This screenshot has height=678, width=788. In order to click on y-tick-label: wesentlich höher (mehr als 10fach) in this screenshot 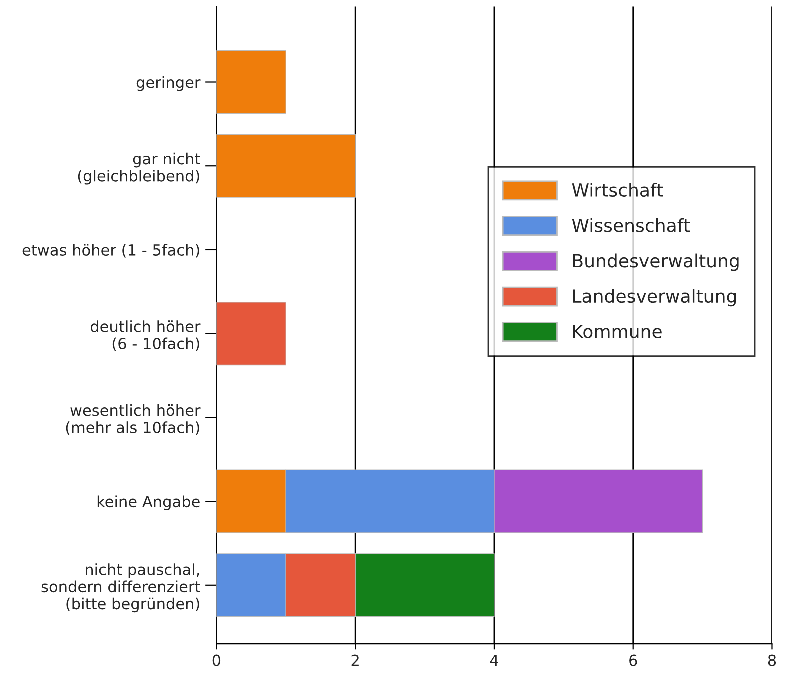, I will do `click(133, 420)`.